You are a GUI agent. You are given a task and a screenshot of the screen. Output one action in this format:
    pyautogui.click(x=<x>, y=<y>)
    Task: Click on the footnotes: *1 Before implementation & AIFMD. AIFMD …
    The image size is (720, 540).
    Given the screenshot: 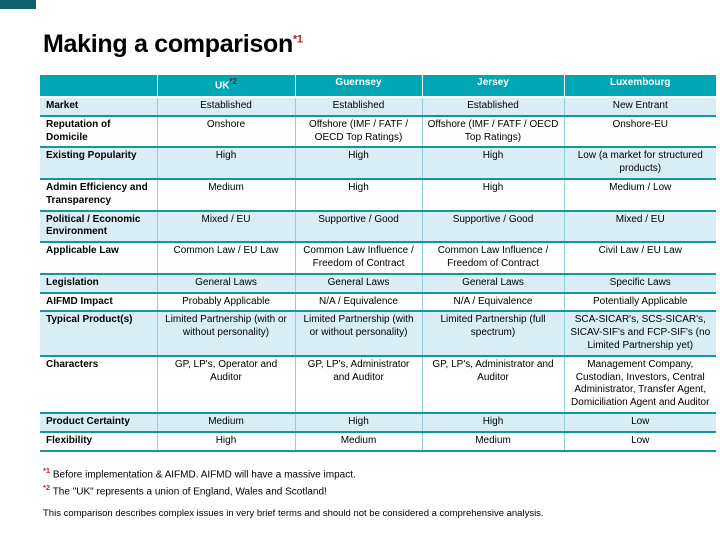 What is the action you would take?
    pyautogui.click(x=199, y=483)
    